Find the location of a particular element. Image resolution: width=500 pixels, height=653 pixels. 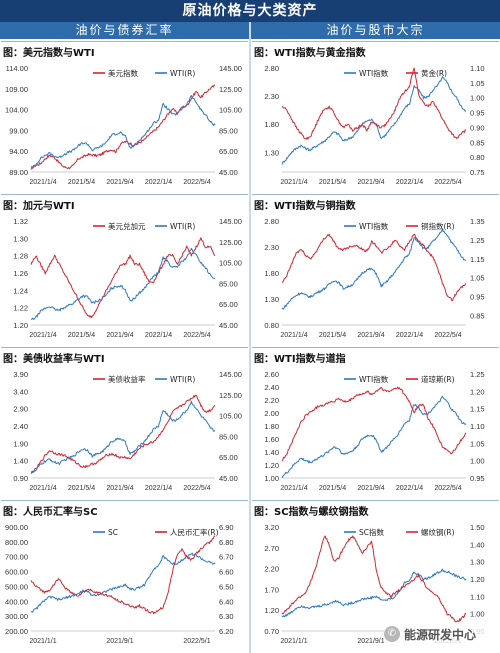

left-axis-tick-label: 1.26 is located at coordinates (20, 273).